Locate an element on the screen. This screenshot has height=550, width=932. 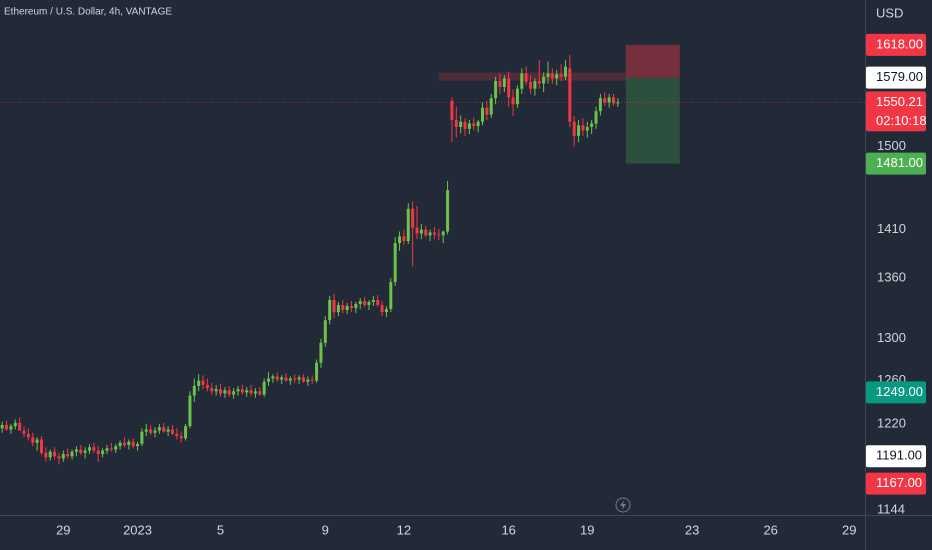
x-tick-label: 23 is located at coordinates (692, 529).